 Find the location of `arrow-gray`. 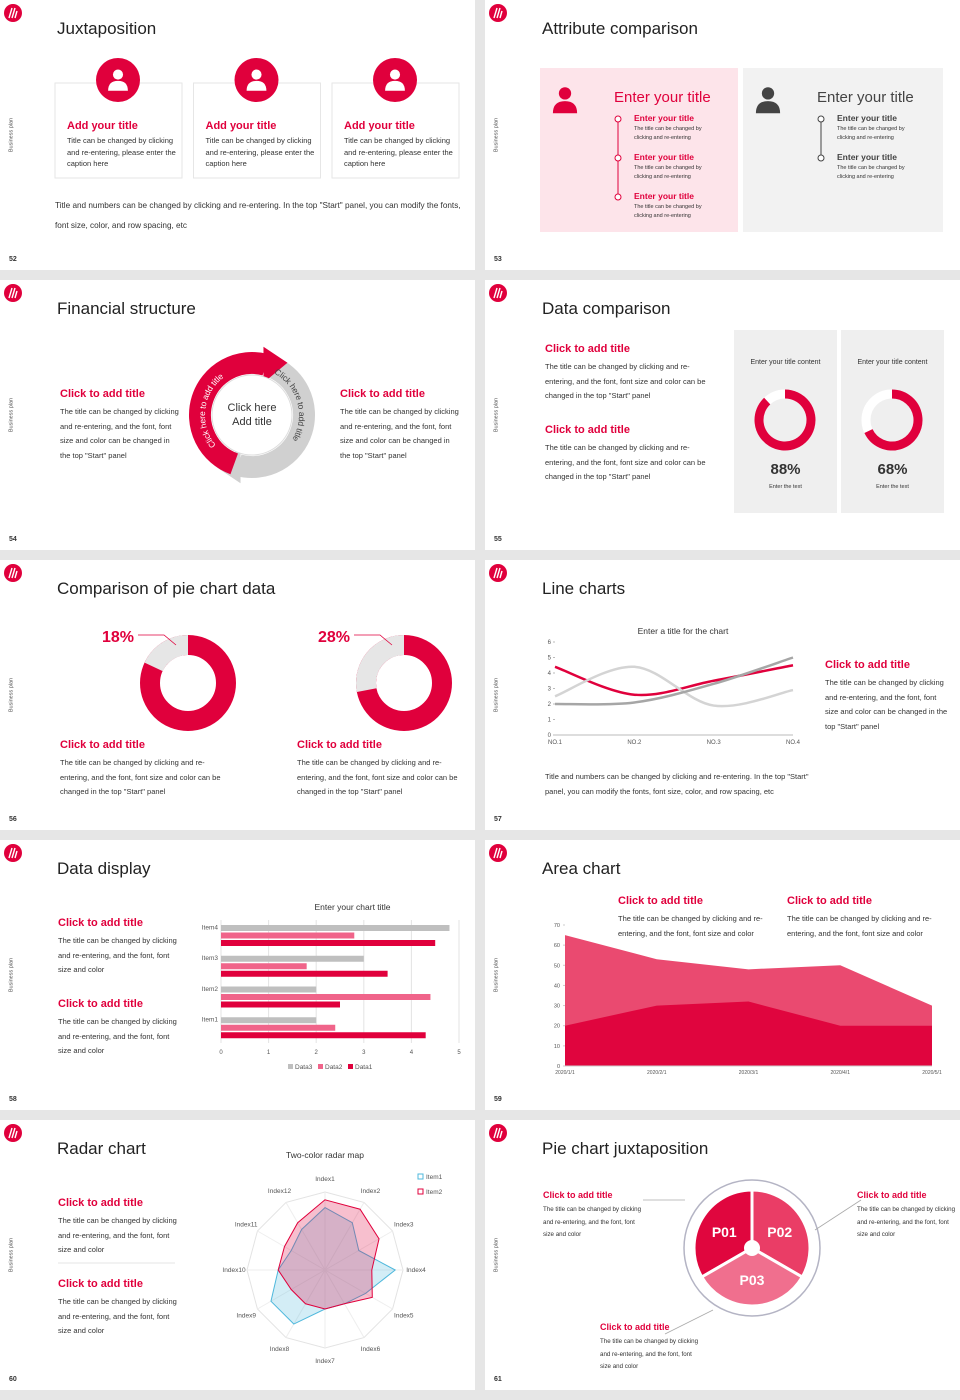

arrow-gray is located at coordinates (275, 416).